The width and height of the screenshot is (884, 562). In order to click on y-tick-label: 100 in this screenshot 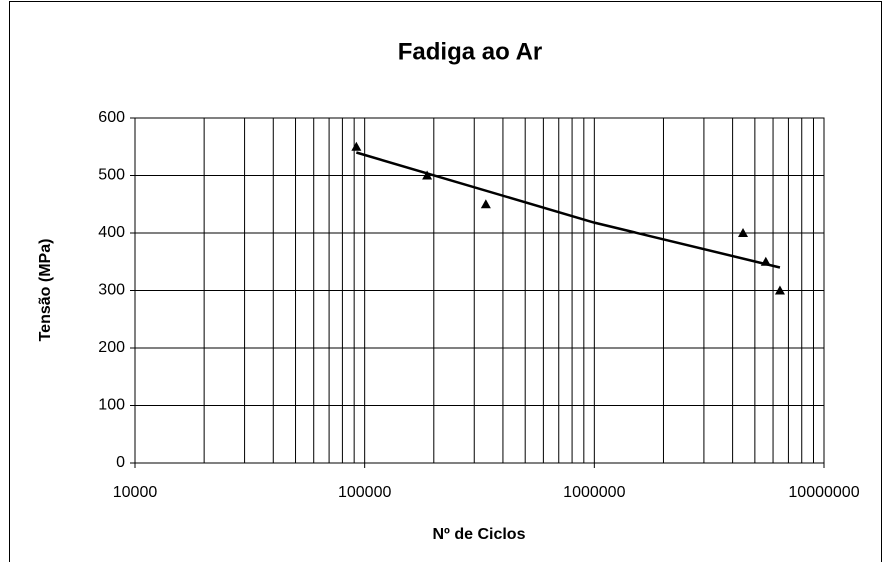, I will do `click(111, 405)`.